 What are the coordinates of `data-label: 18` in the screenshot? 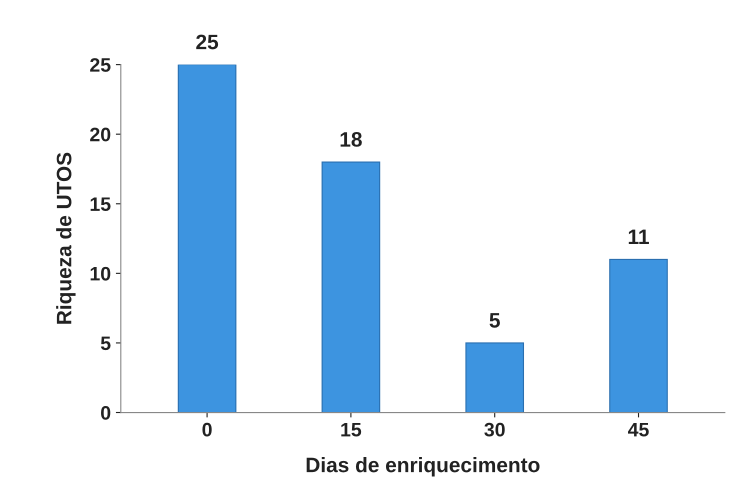 It's located at (351, 139).